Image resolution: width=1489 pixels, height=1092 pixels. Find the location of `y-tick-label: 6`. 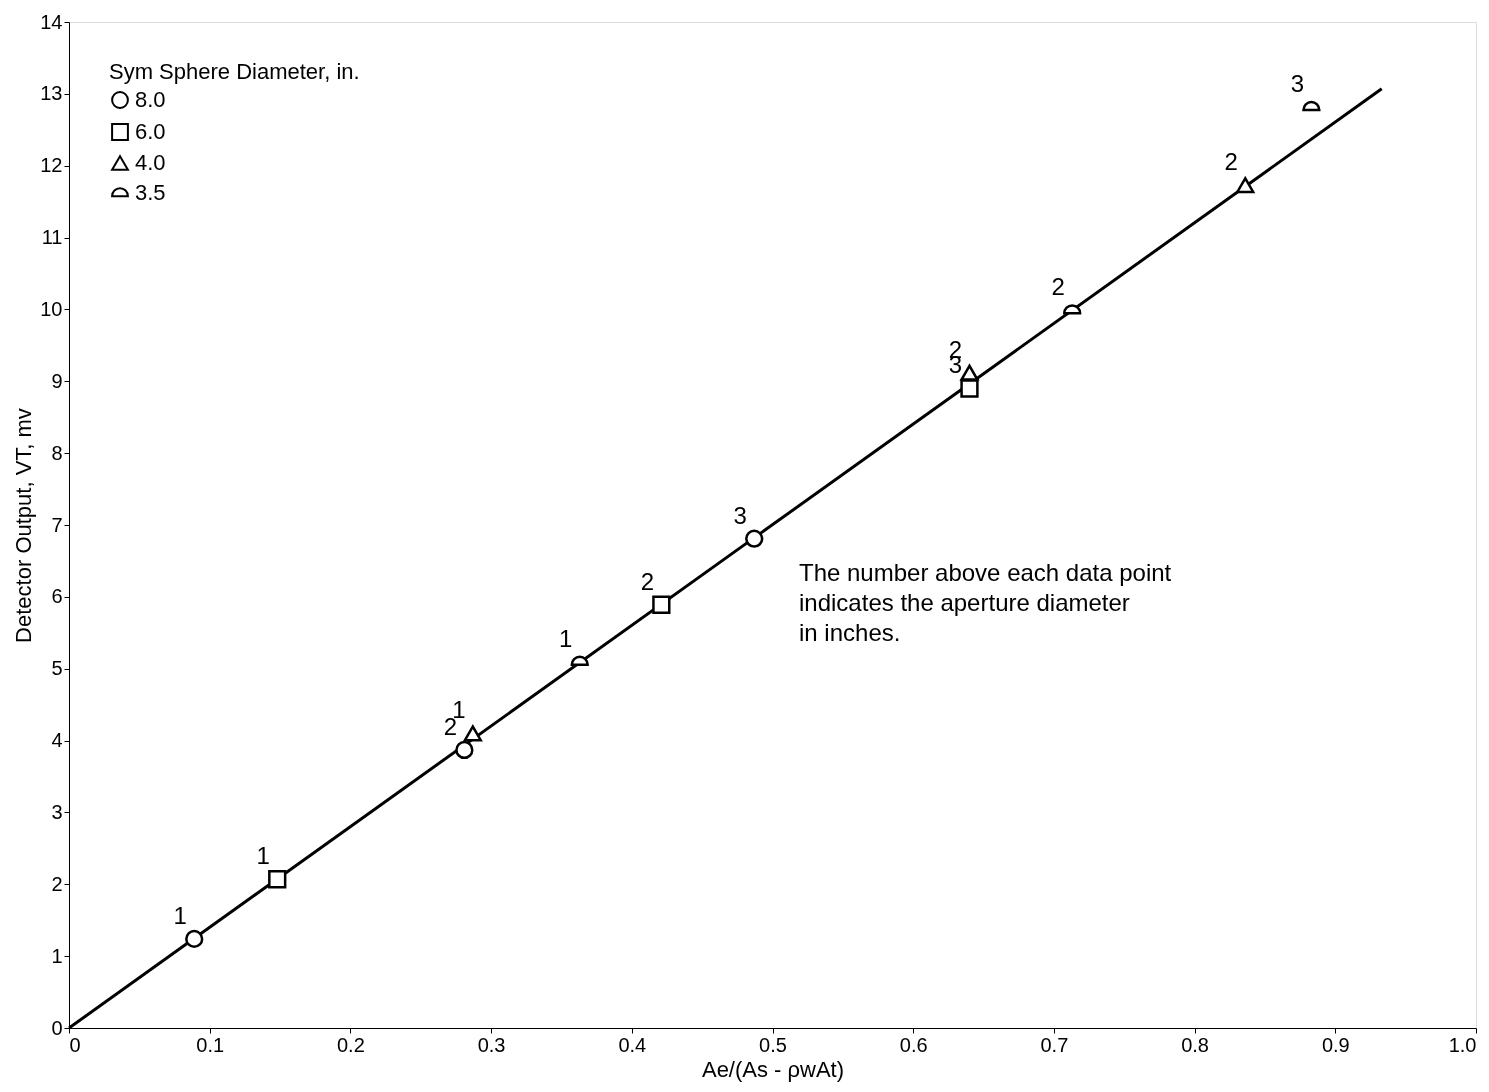

y-tick-label: 6 is located at coordinates (57, 596).